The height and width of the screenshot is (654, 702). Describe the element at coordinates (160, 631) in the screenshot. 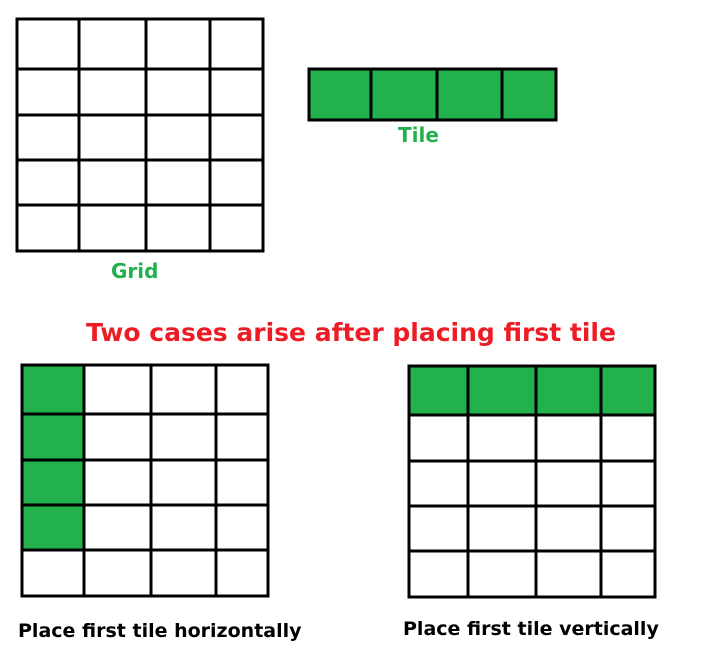

I see `caption-horizontal: Place first tile horizontally` at that location.